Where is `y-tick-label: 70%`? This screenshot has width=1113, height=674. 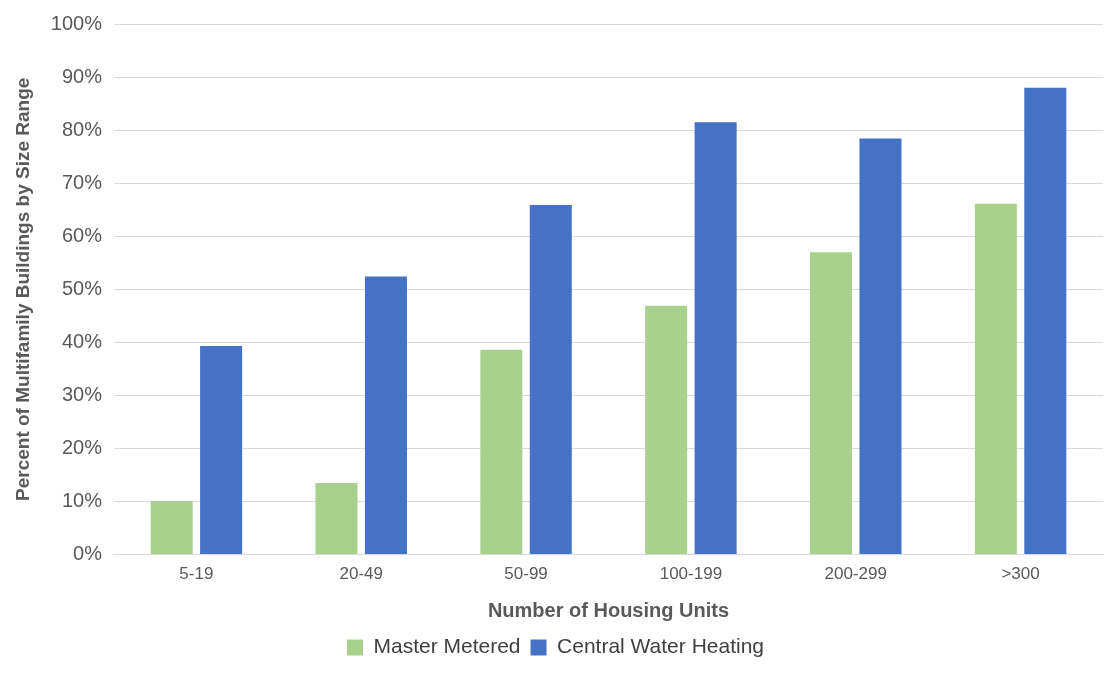 y-tick-label: 70% is located at coordinates (82, 181).